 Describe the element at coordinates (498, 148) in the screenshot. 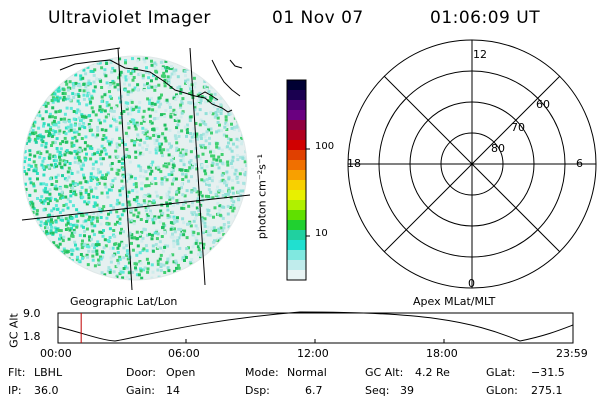

I see `lat-label-80: 80` at that location.